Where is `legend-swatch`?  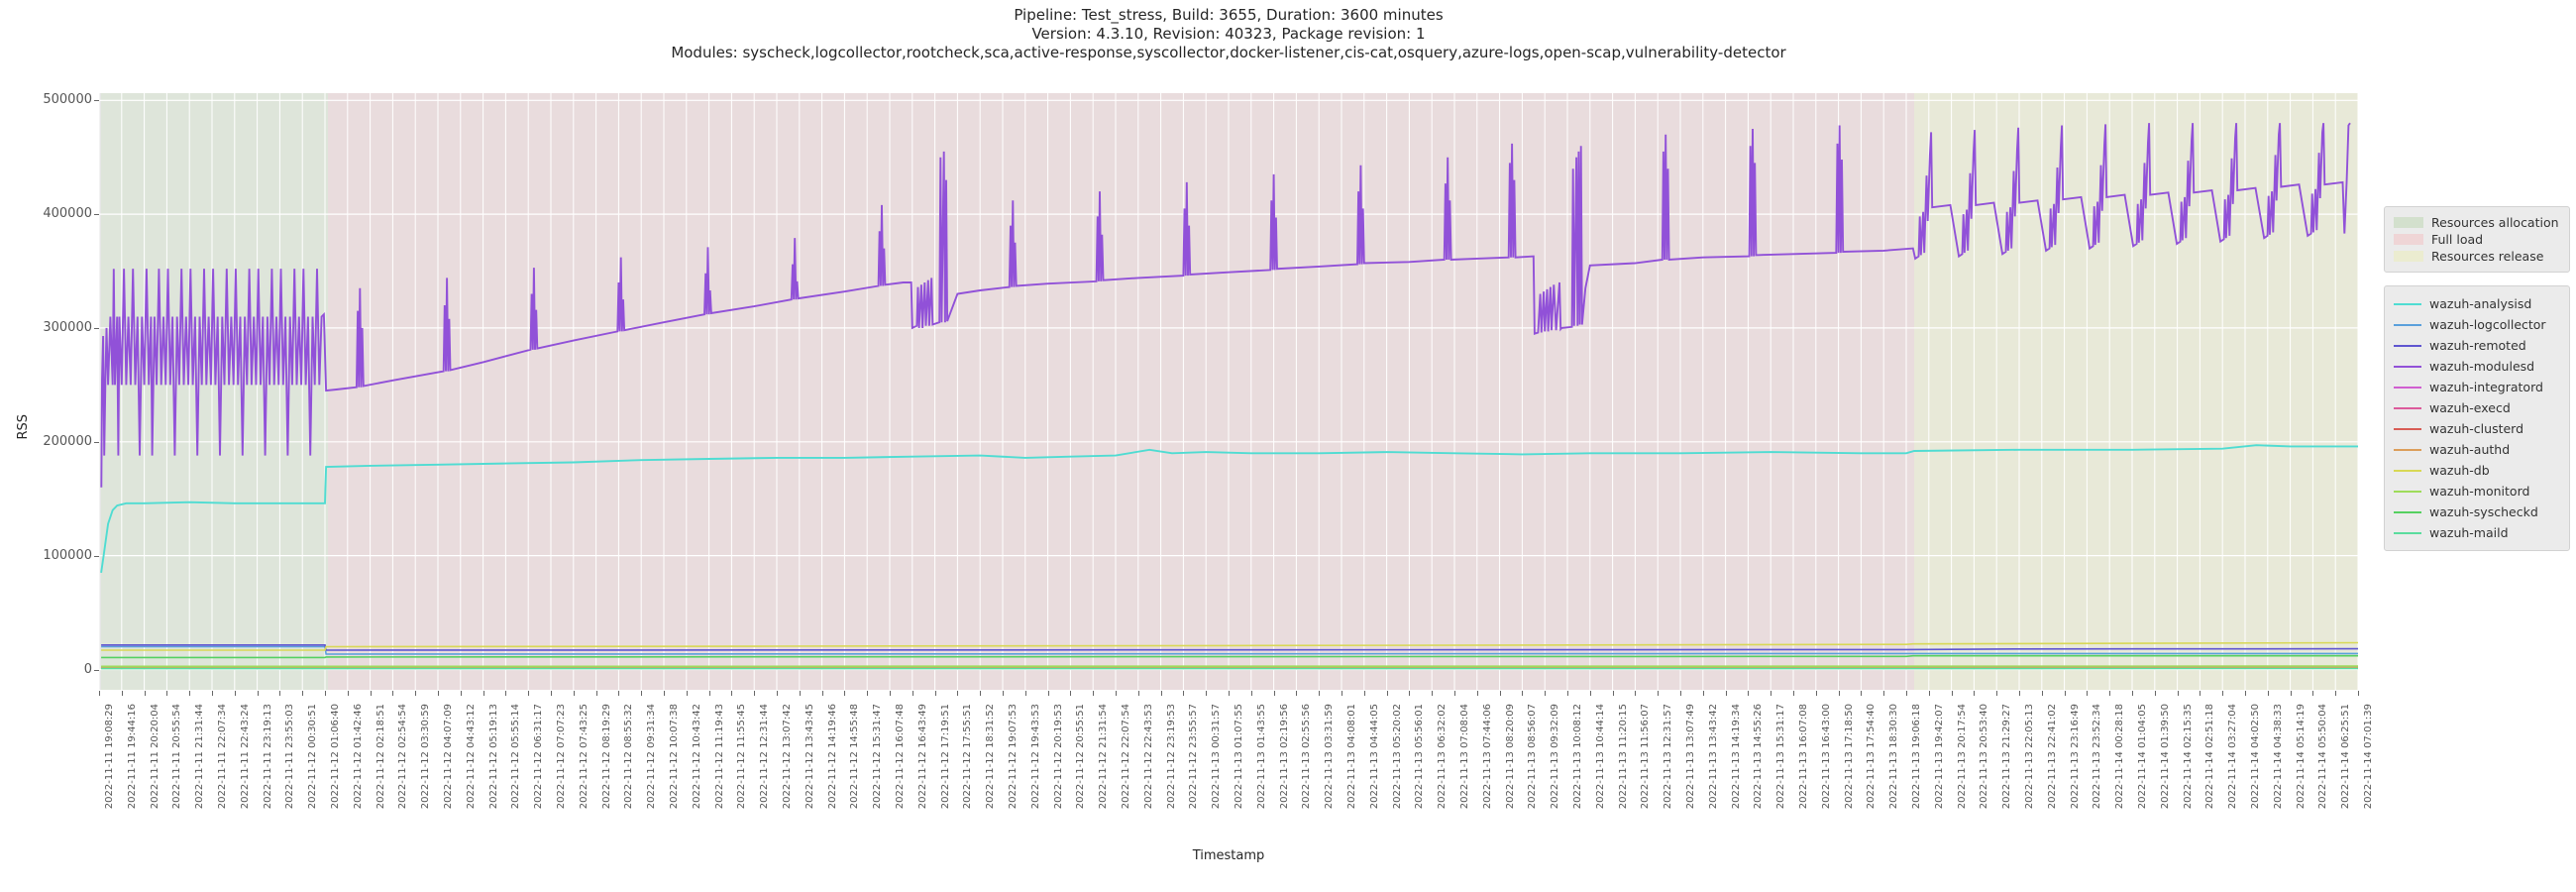
legend-swatch is located at coordinates (2408, 257).